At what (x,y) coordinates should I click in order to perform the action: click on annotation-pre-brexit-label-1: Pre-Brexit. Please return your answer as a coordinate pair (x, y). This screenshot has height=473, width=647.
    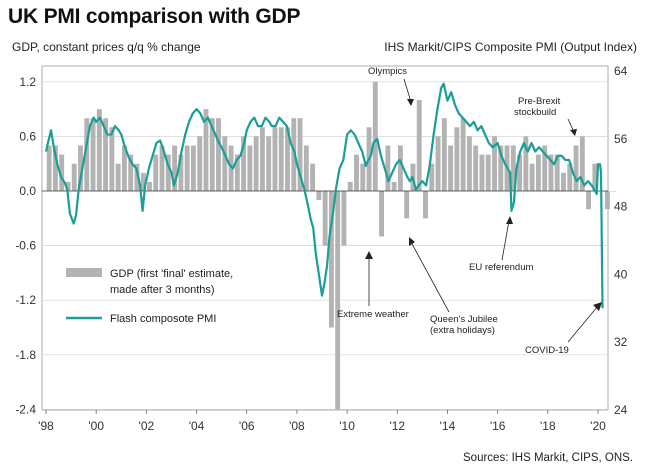
    Looking at the image, I should click on (539, 101).